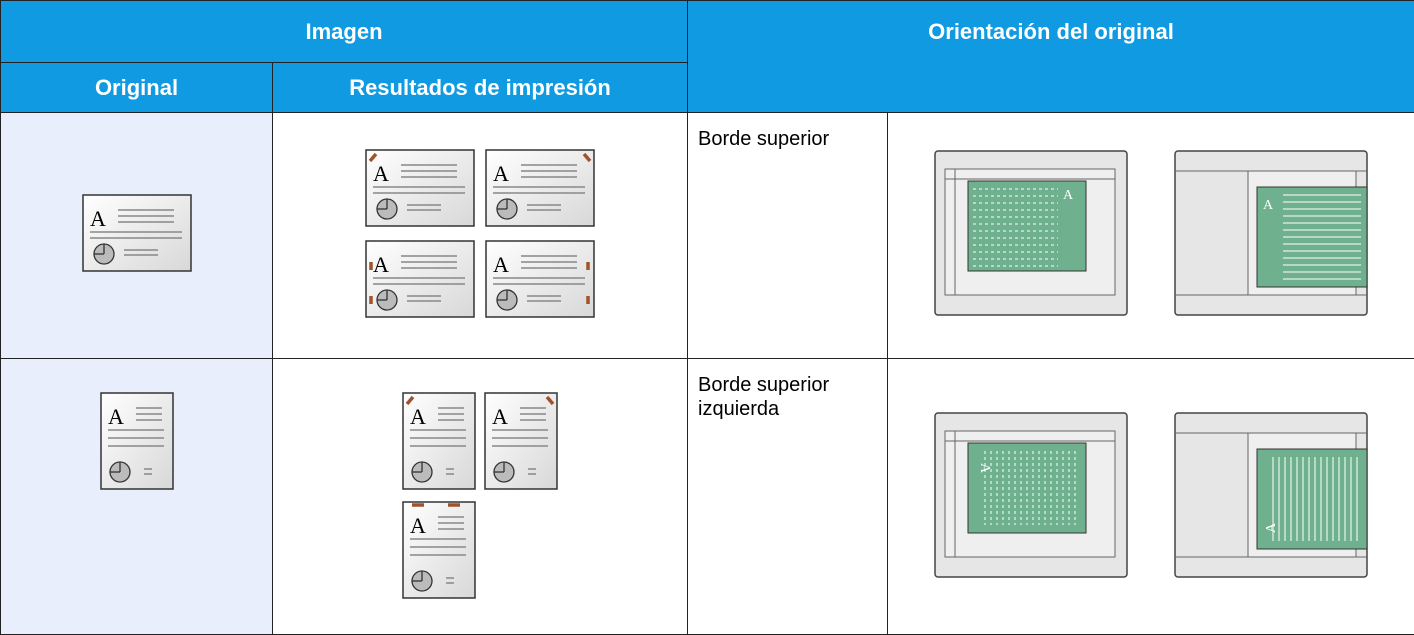 This screenshot has width=1414, height=635. What do you see at coordinates (787, 496) in the screenshot?
I see `orientation-label: Borde superior izquierda` at bounding box center [787, 496].